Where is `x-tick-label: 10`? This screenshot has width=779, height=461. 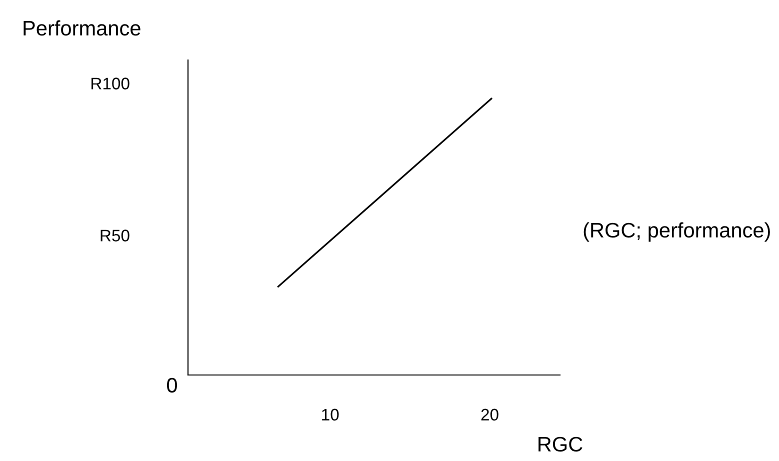 x-tick-label: 10 is located at coordinates (330, 414).